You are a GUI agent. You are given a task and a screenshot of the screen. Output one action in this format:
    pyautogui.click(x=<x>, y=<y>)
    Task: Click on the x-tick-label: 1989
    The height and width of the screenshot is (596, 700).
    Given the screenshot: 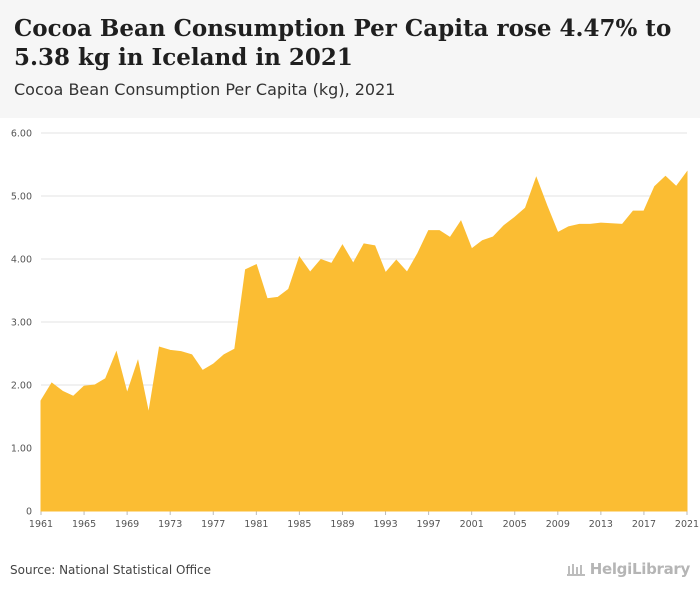 What is the action you would take?
    pyautogui.click(x=342, y=524)
    